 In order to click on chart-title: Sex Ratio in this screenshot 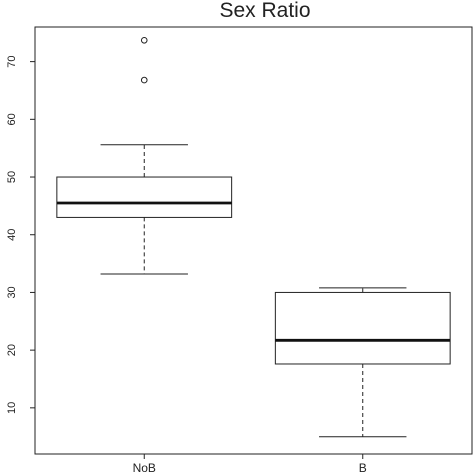, I will do `click(264, 11)`.